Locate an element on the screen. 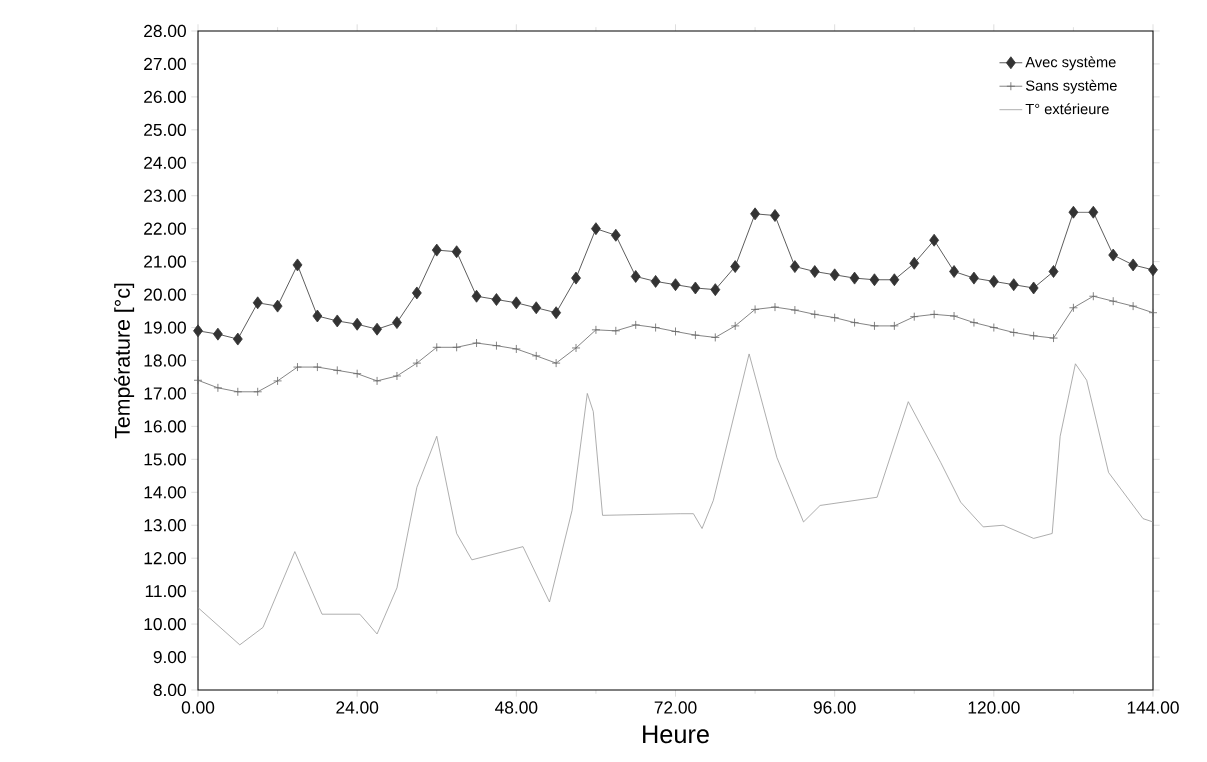 The image size is (1207, 762). x-tick-label: 0.00 is located at coordinates (198, 707).